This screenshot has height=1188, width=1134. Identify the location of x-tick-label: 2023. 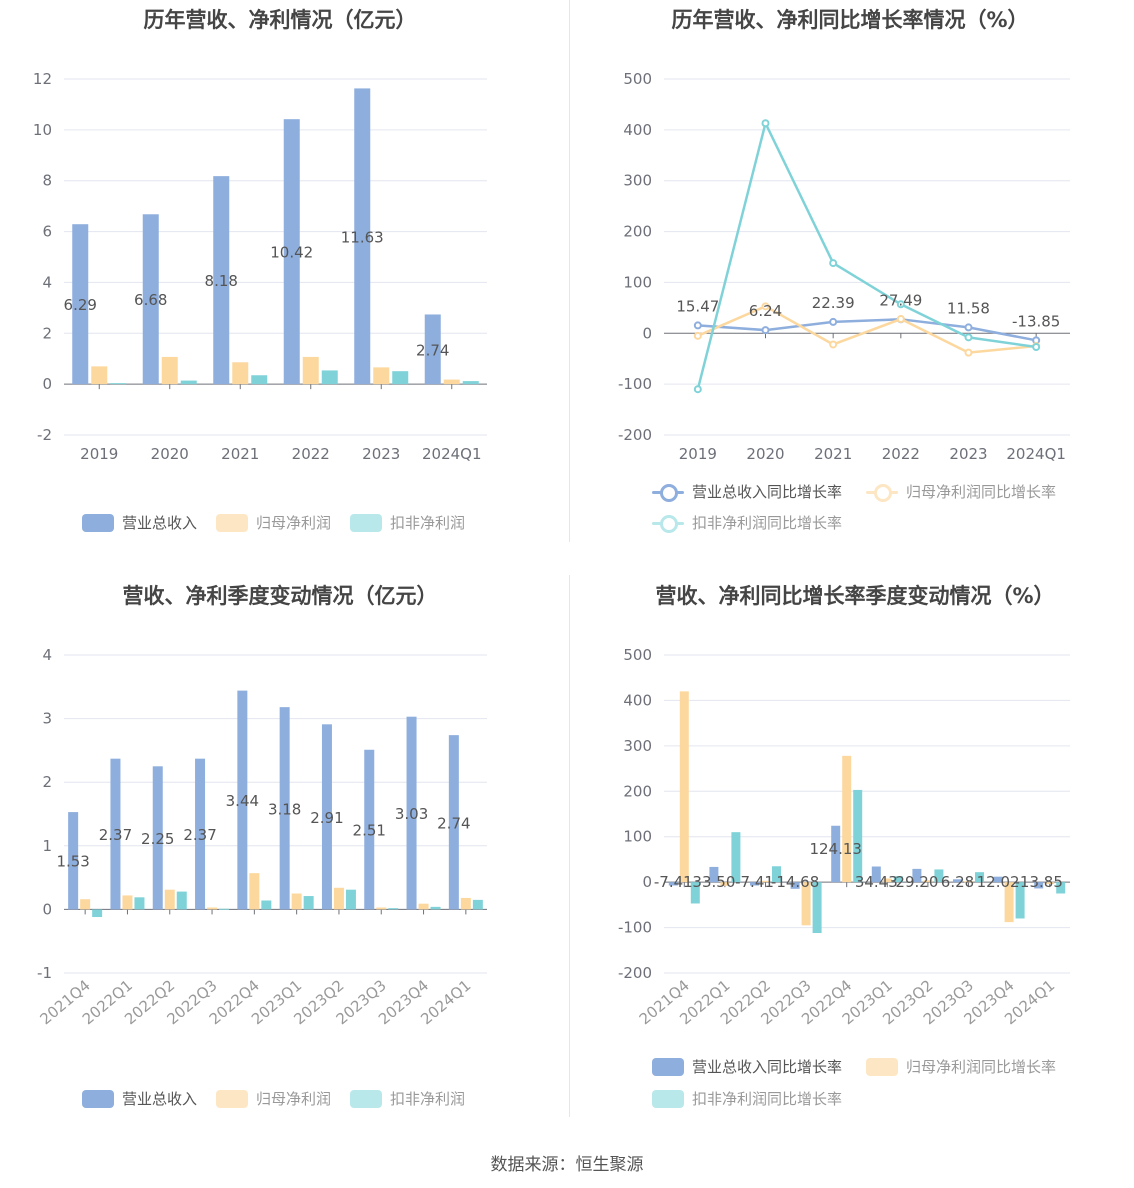
(968, 454).